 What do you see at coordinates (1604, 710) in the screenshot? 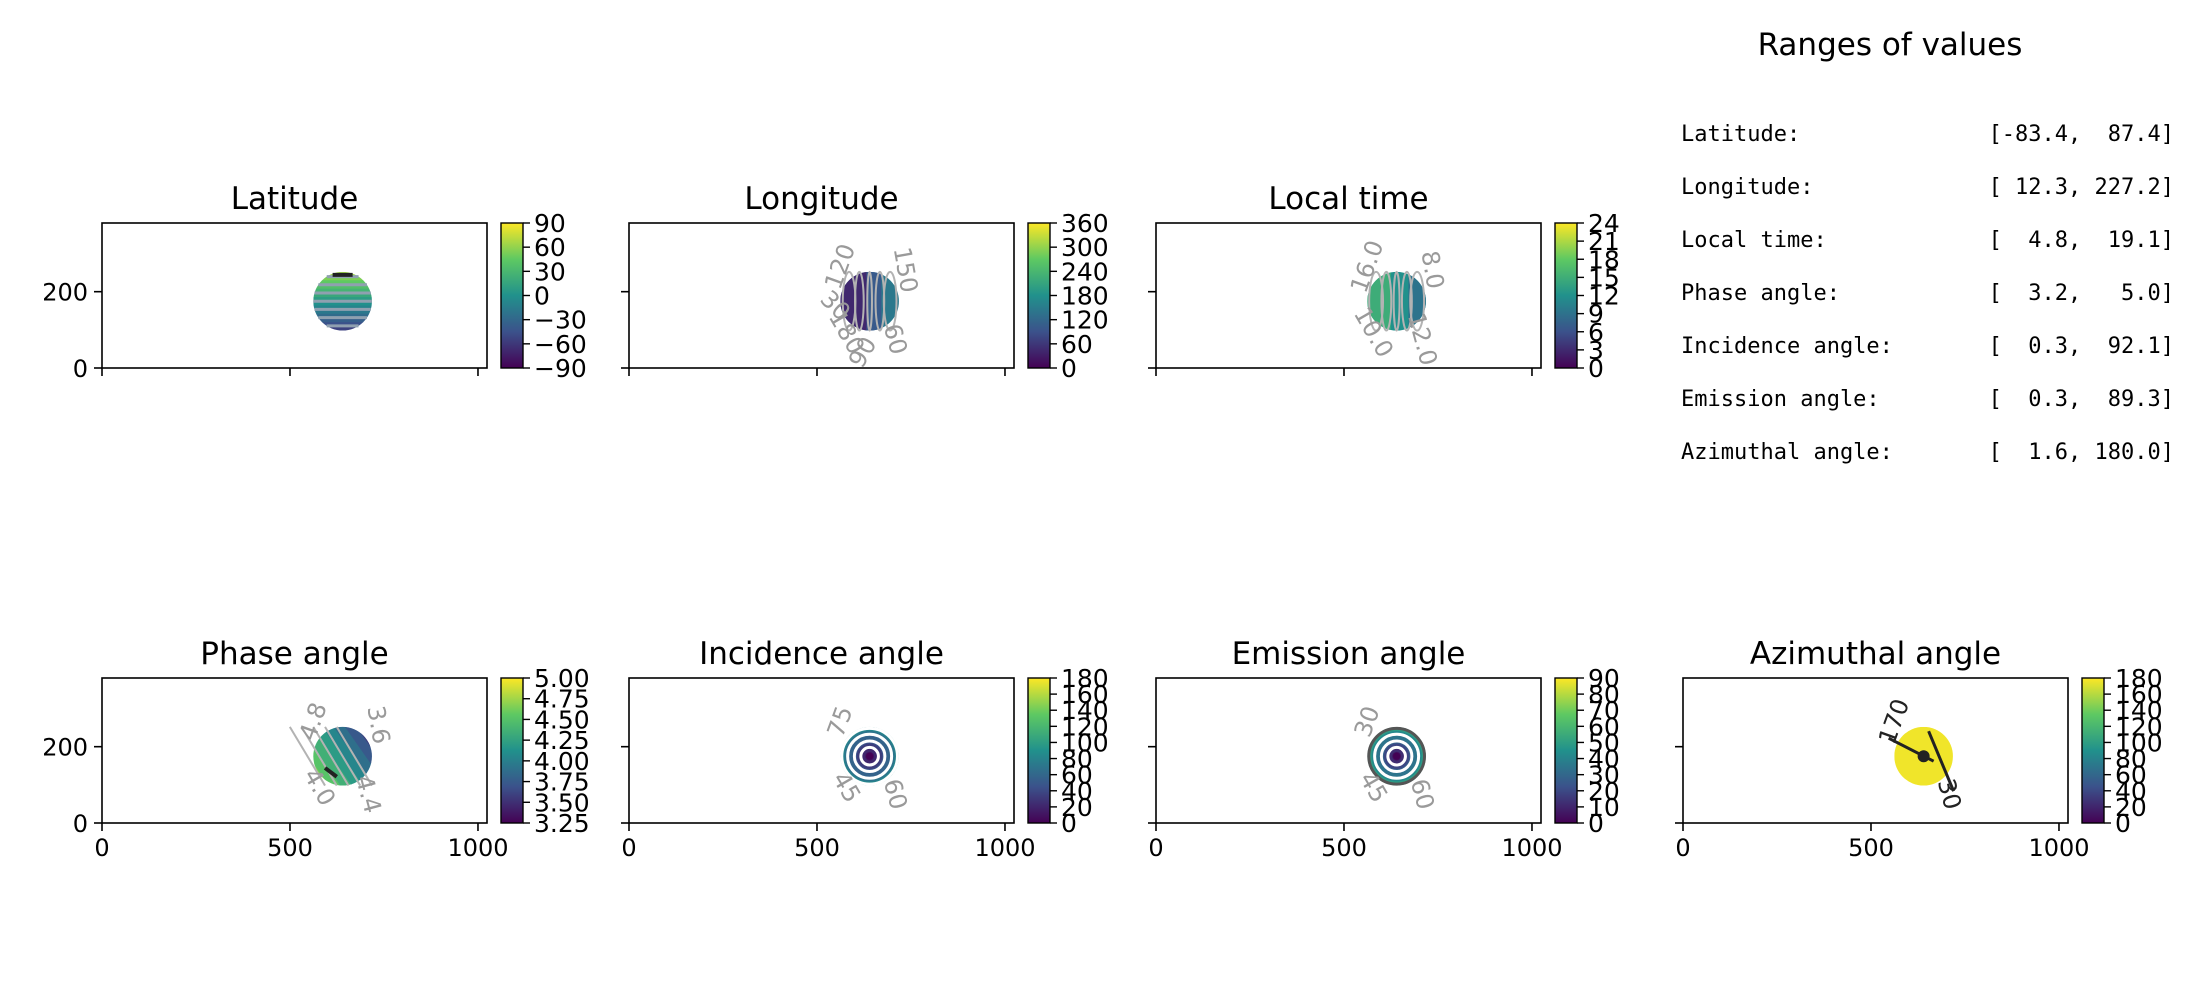
I see `colorbar-tick-label: 70` at bounding box center [1604, 710].